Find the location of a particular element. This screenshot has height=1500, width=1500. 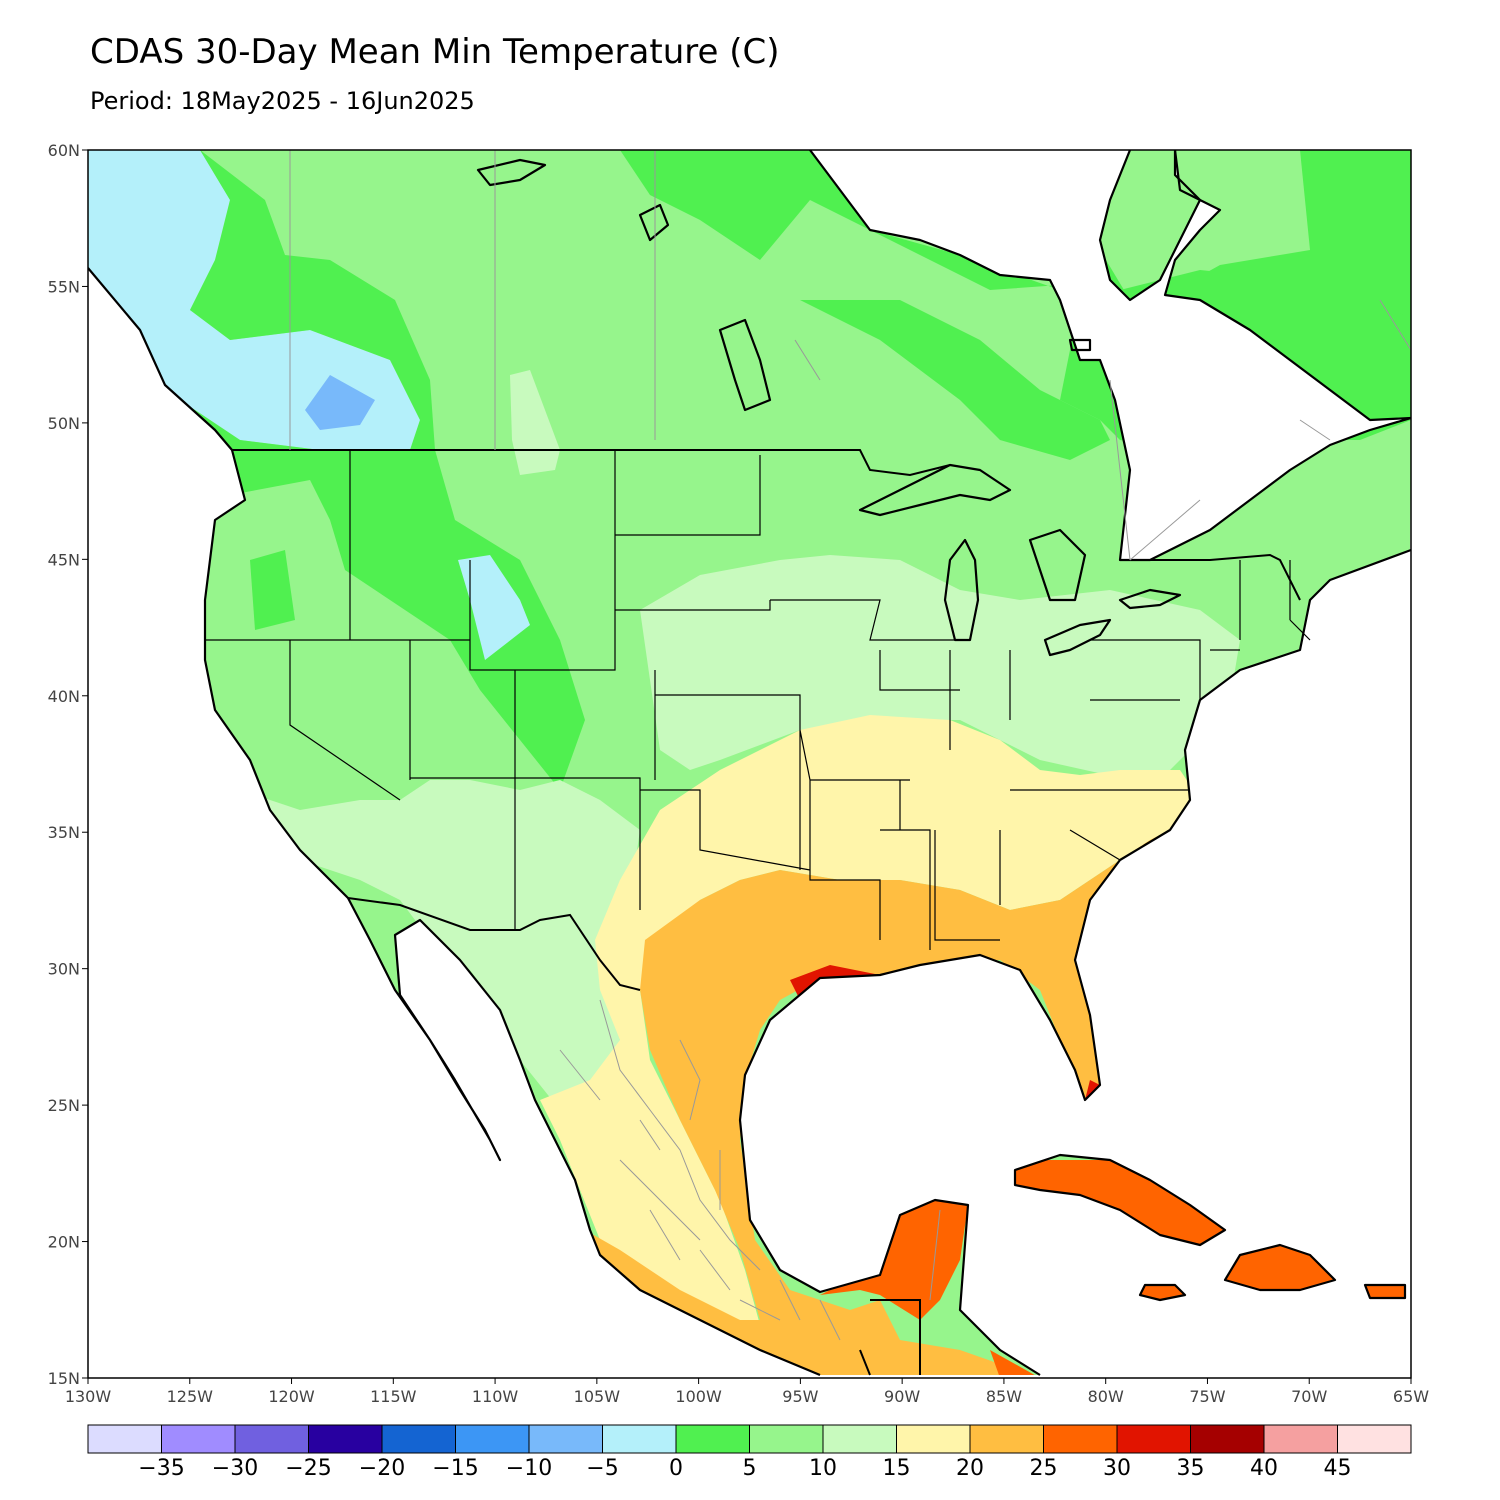

colorbar-labels: −35 −30 −25 −20 −15 −10 −5 0 5 10 15 20 25 30 35 40 45 is located at coordinates (744, 1468).